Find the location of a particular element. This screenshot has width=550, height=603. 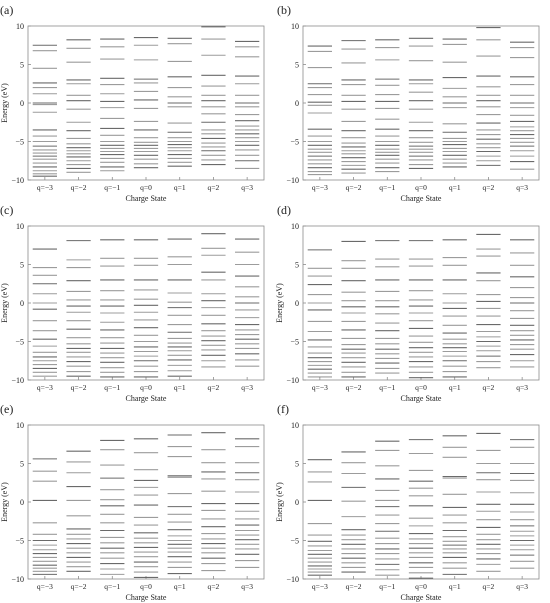

panel-label: (f) is located at coordinates (283, 409).